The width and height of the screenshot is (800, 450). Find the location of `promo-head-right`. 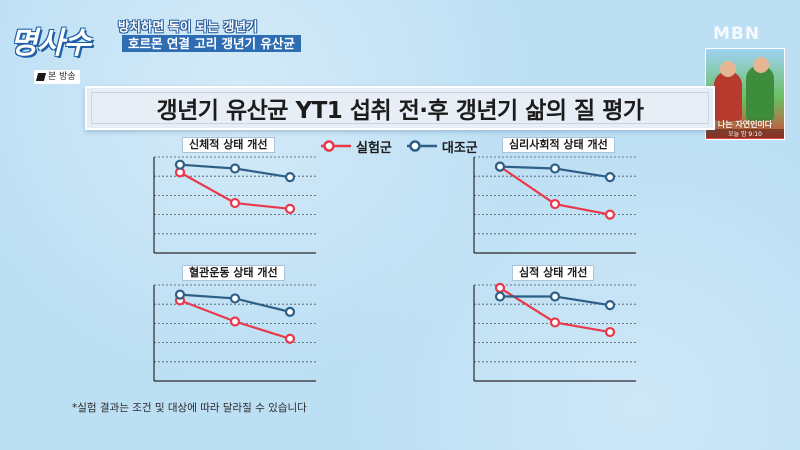

promo-head-right is located at coordinates (761, 65).